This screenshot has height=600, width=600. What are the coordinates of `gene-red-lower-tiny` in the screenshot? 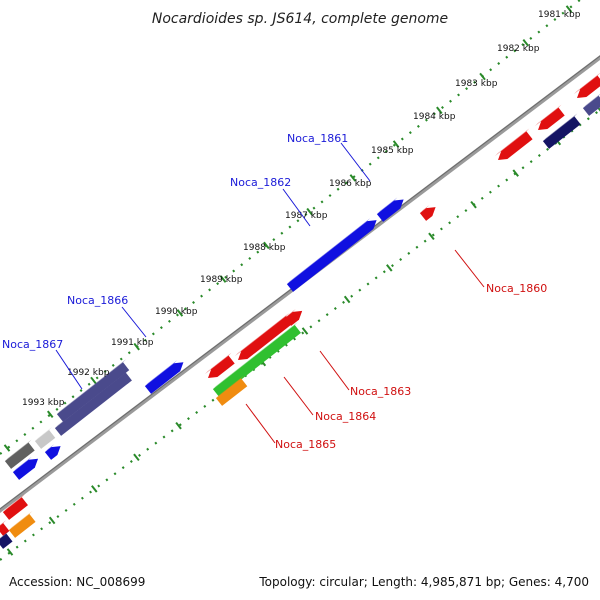 It's located at (293, 317).